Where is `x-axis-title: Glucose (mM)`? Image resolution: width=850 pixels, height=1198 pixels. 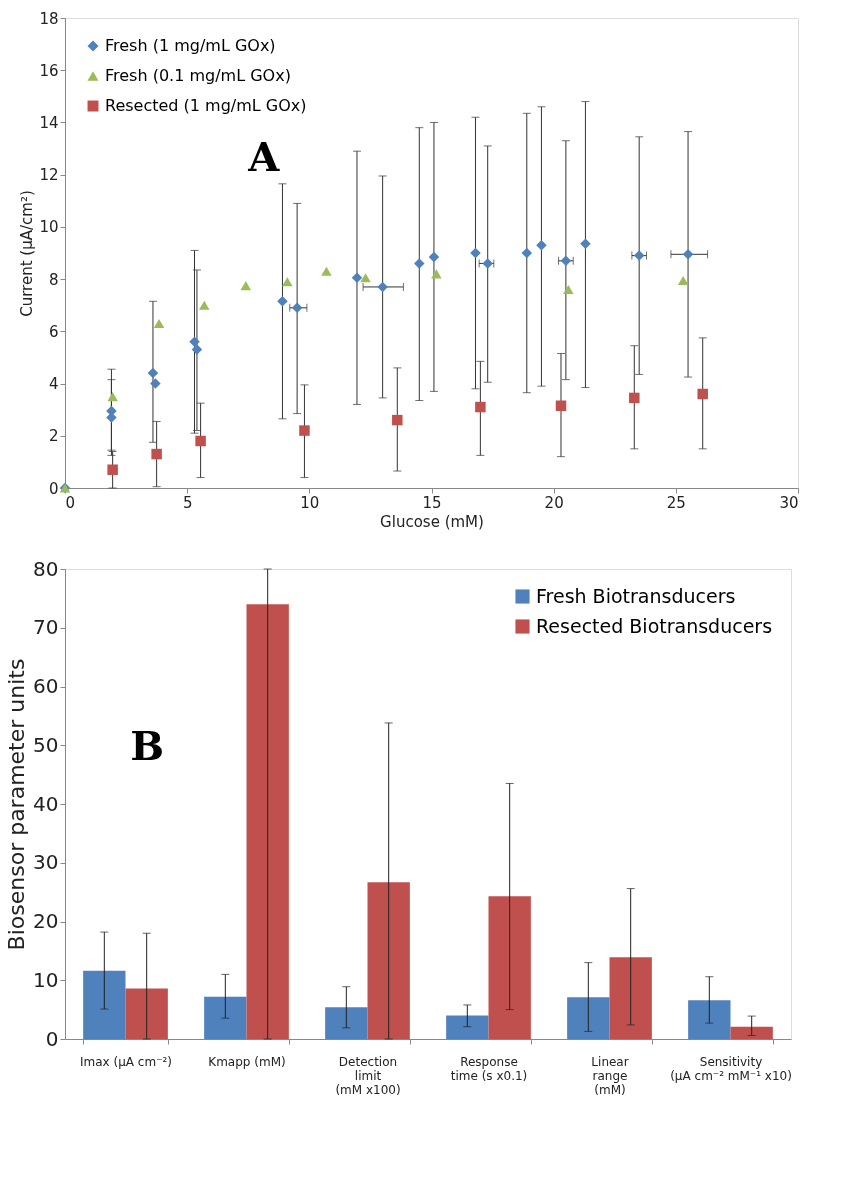
x-axis-title: Glucose (mM) is located at coordinates (432, 521).